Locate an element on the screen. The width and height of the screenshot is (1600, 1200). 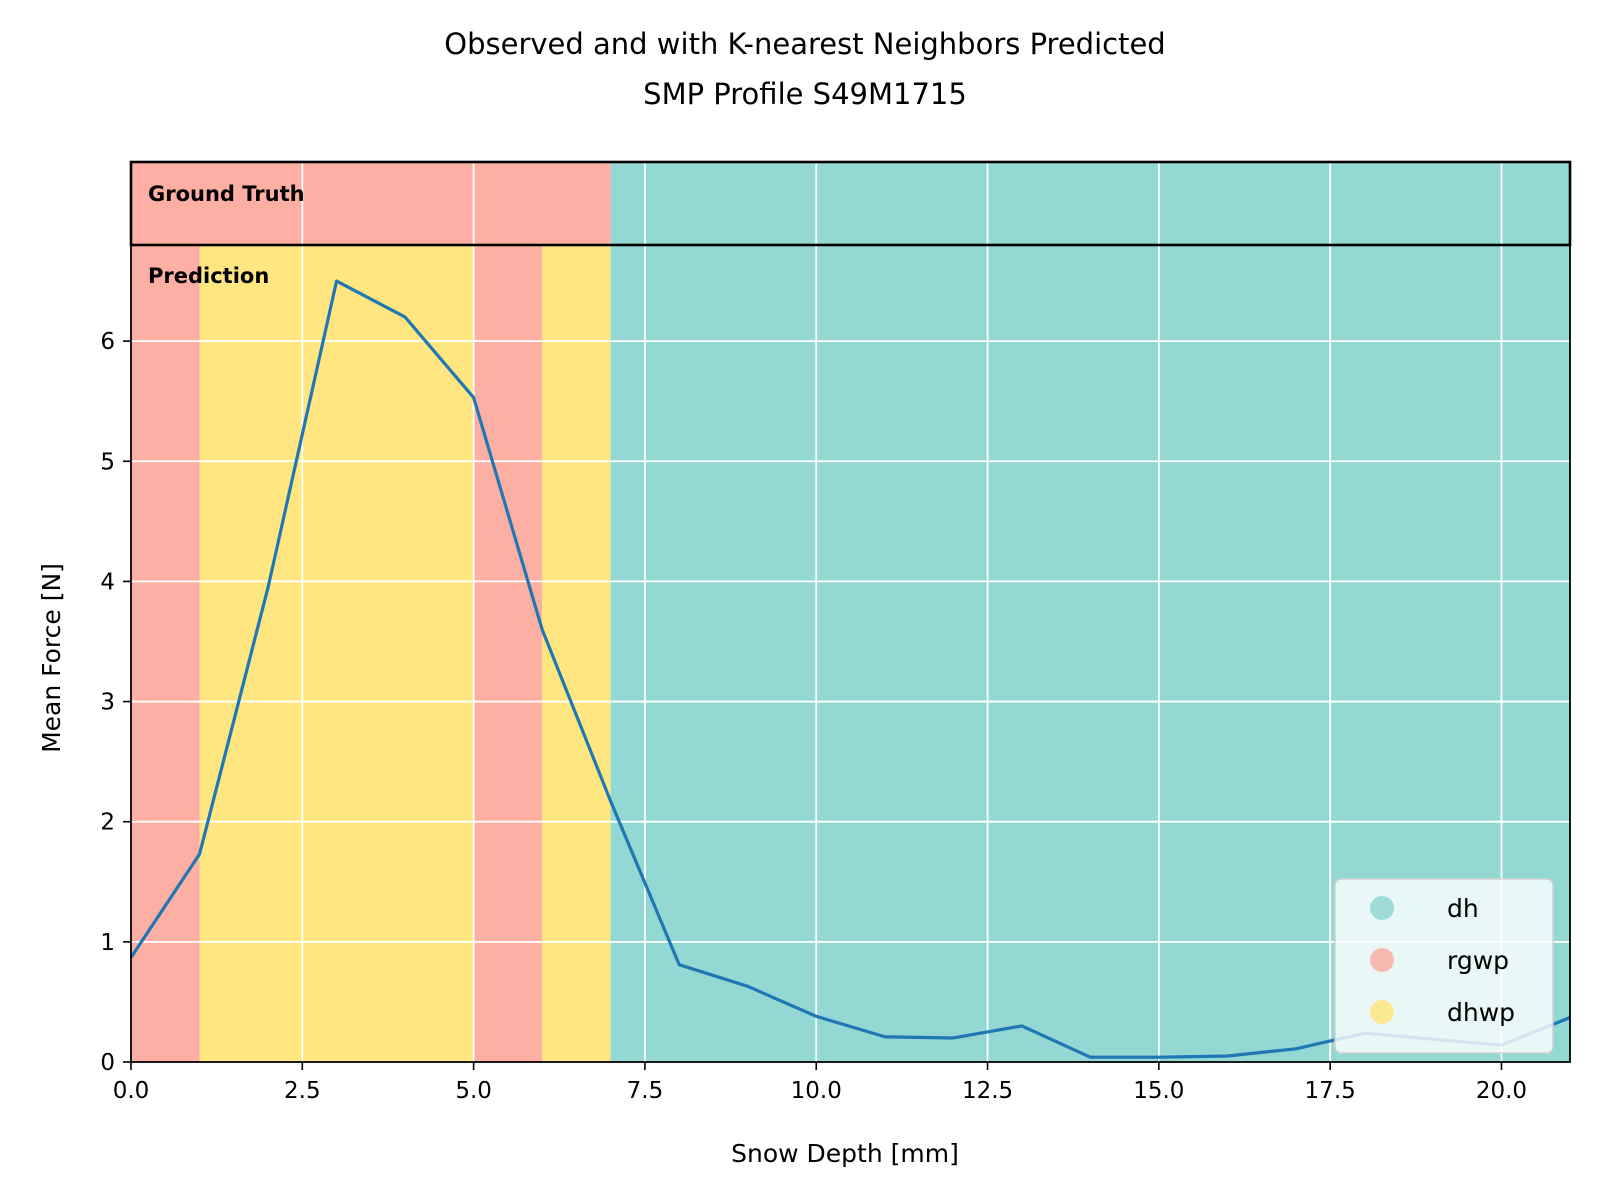
legend-box is located at coordinates (1444, 966).